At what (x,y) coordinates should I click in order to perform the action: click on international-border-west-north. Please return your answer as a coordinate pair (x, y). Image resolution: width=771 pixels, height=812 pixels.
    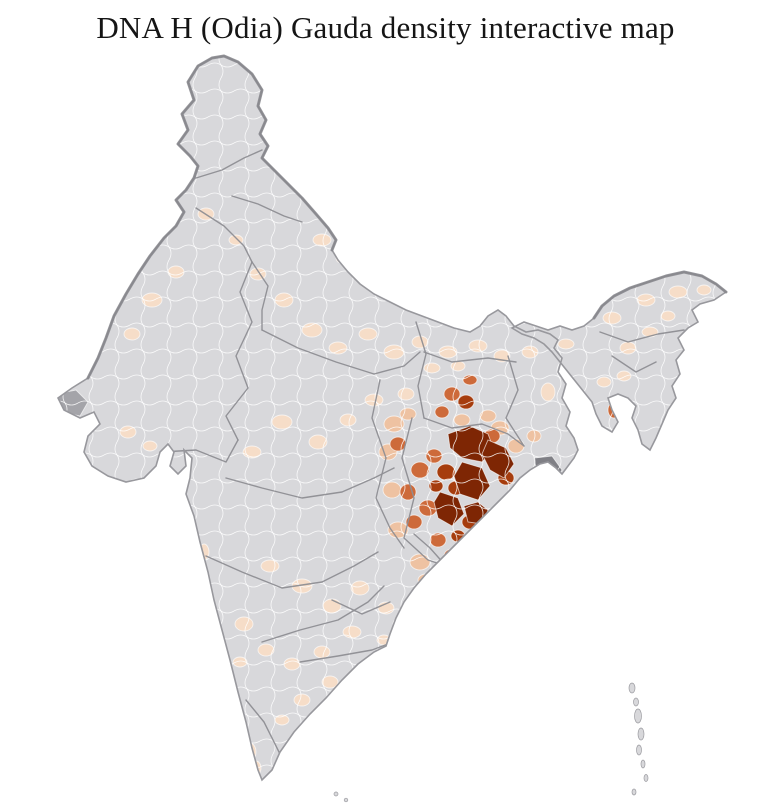
    Looking at the image, I should click on (212, 217).